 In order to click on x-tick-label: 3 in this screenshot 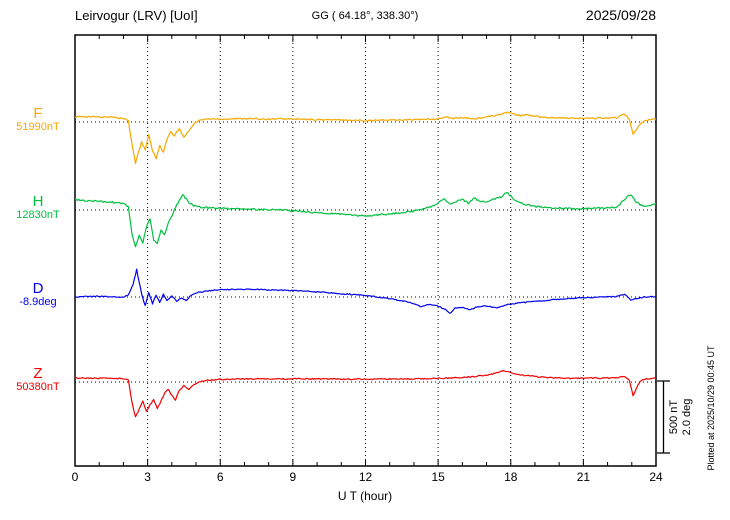, I will do `click(147, 477)`.